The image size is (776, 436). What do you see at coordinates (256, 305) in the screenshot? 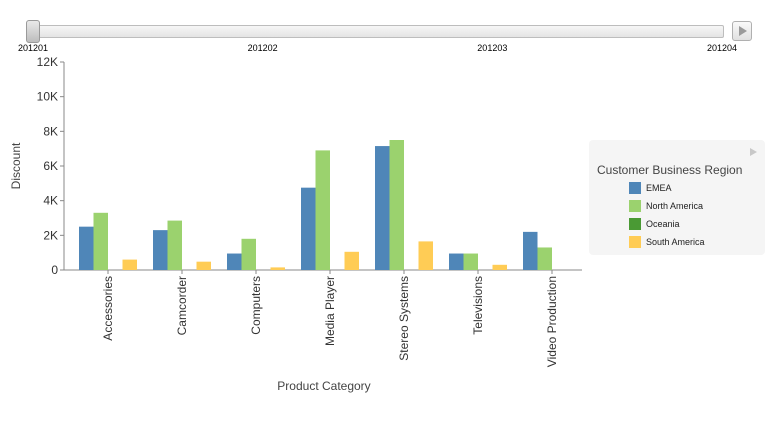
I see `x-tick-label: Computers` at bounding box center [256, 305].